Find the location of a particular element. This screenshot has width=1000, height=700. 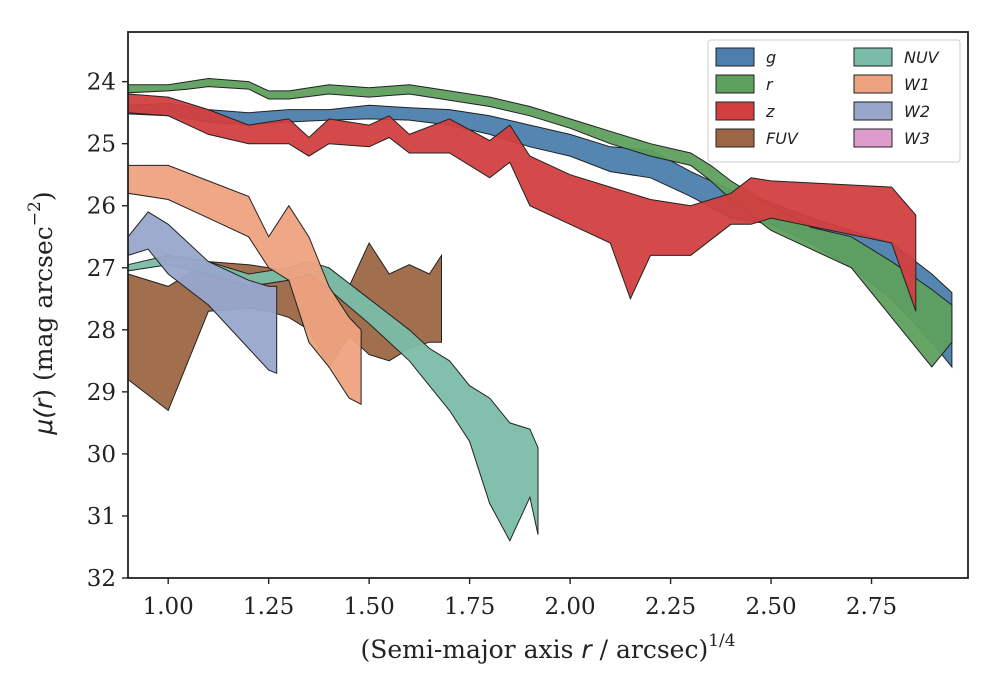

x-tick-label: 2.00 is located at coordinates (569, 607).